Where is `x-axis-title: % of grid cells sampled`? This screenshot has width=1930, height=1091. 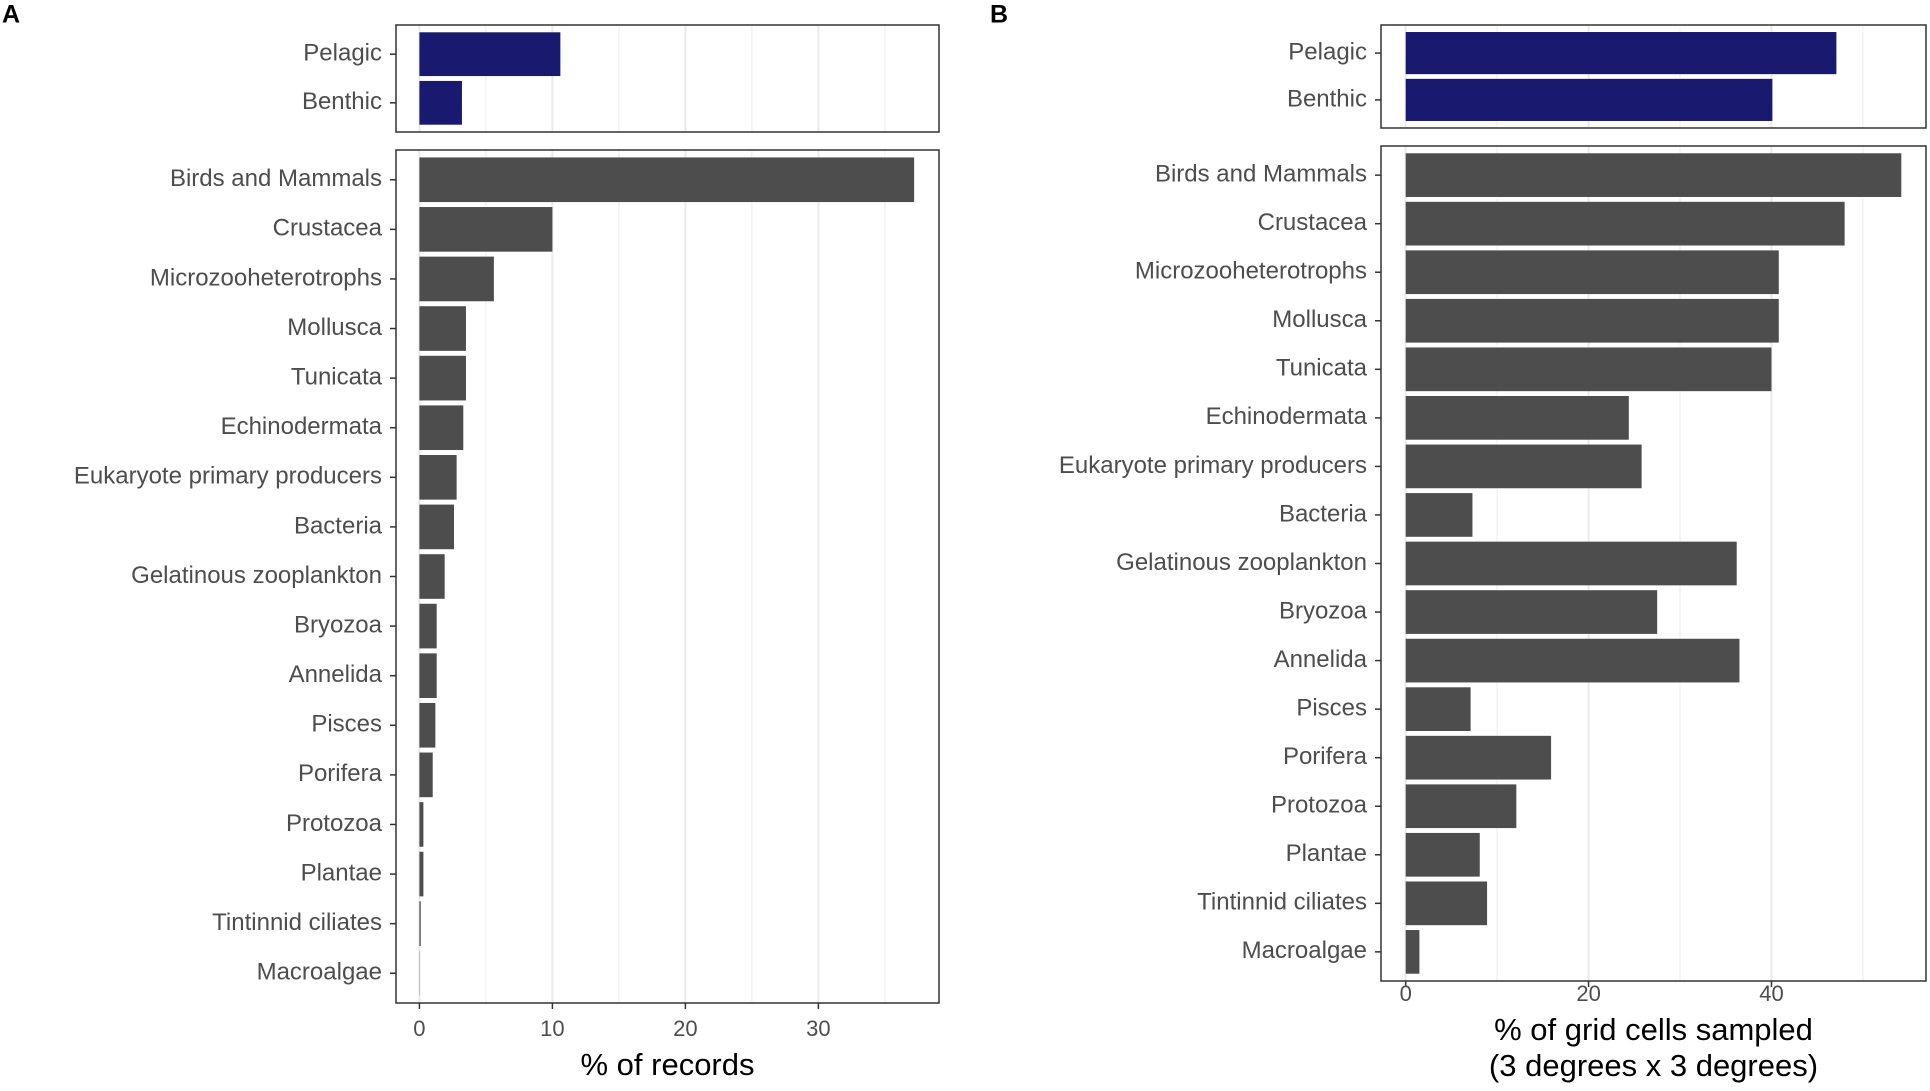
x-axis-title: % of grid cells sampled is located at coordinates (1653, 1029).